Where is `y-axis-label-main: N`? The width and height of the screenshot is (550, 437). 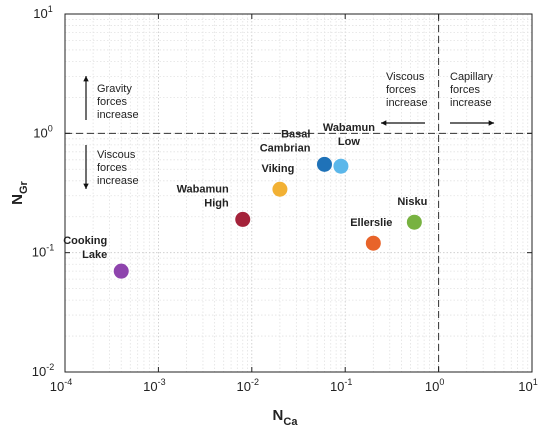 y-axis-label-main: N is located at coordinates (17, 199).